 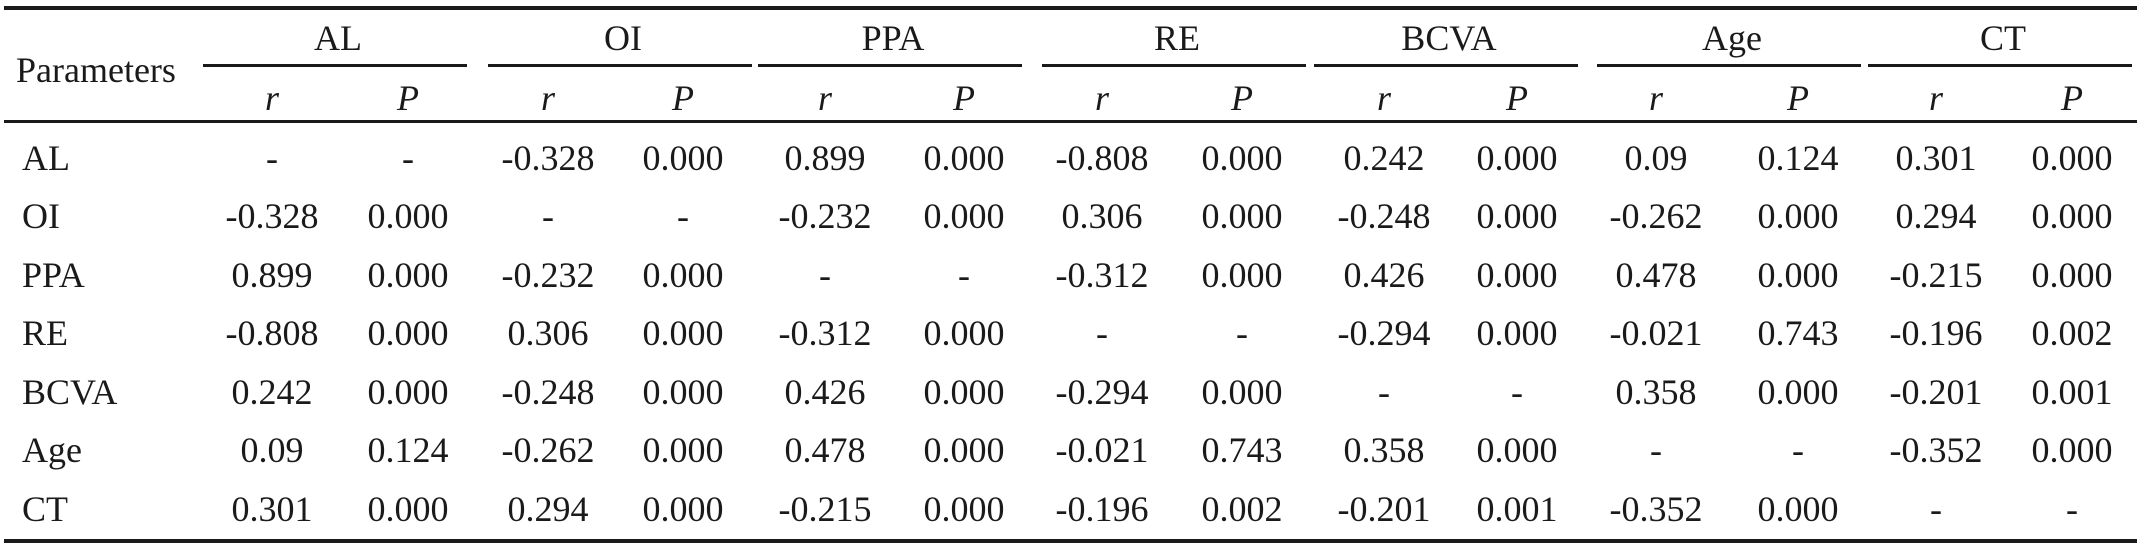 What do you see at coordinates (1070, 121) in the screenshot?
I see `table-header-rule` at bounding box center [1070, 121].